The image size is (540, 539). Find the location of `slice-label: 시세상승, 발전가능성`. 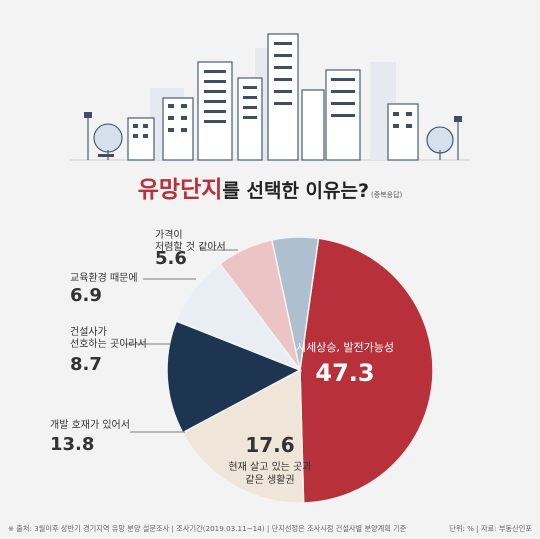

slice-label: 시세상승, 발전가능성 is located at coordinates (345, 347).